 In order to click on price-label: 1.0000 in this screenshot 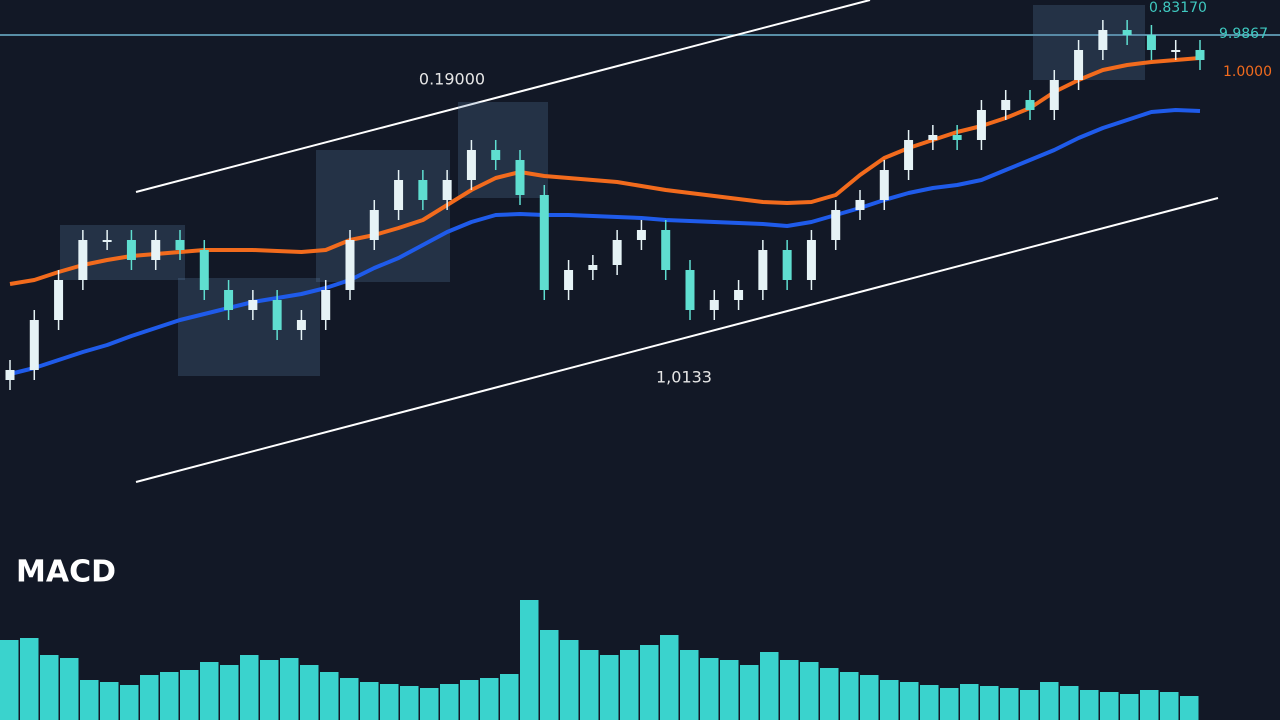, I will do `click(1247, 72)`.